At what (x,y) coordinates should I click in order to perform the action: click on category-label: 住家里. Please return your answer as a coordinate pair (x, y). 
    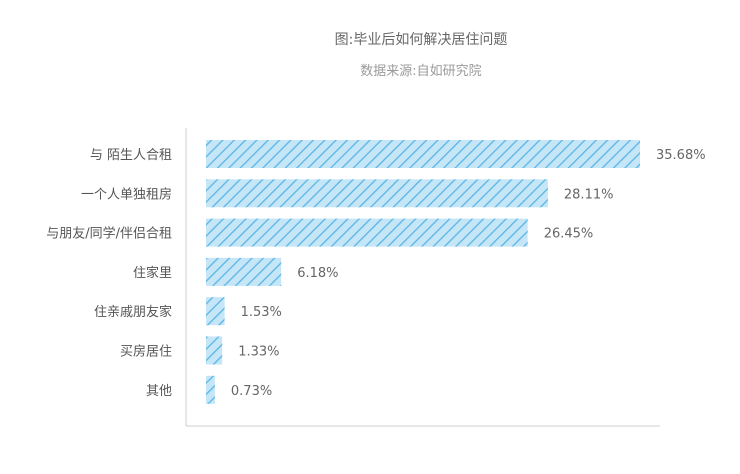
    Looking at the image, I should click on (152, 273).